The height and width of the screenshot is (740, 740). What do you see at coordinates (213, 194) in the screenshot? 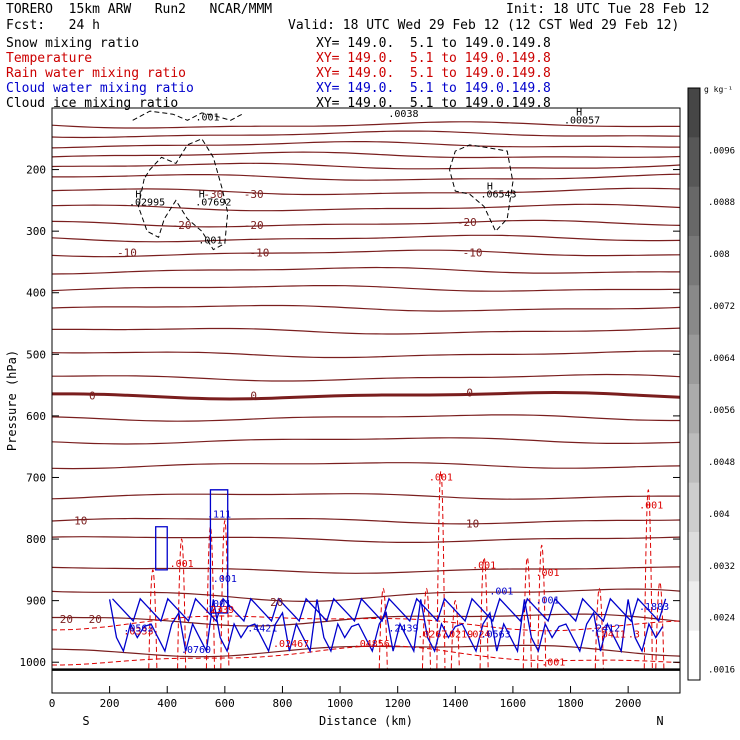
I see `isotherm-label: -30` at bounding box center [213, 194].